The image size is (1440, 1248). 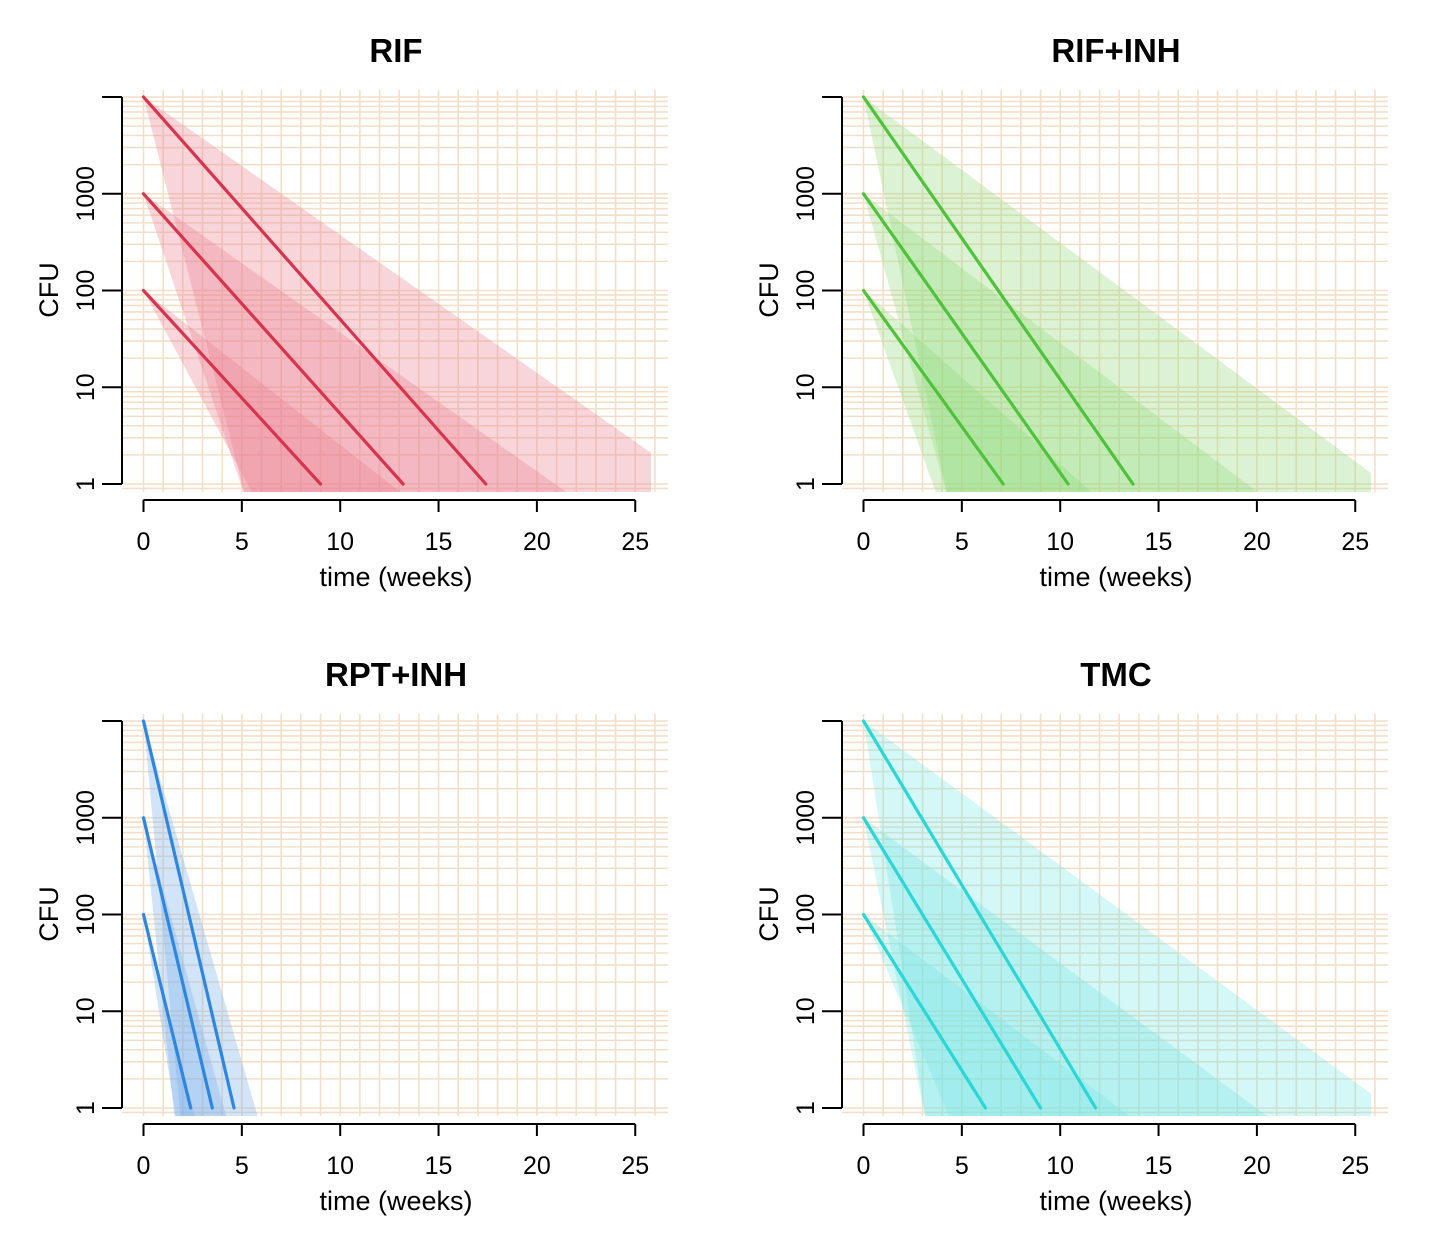 I want to click on panel-title: RIF+INH, so click(x=1115, y=50).